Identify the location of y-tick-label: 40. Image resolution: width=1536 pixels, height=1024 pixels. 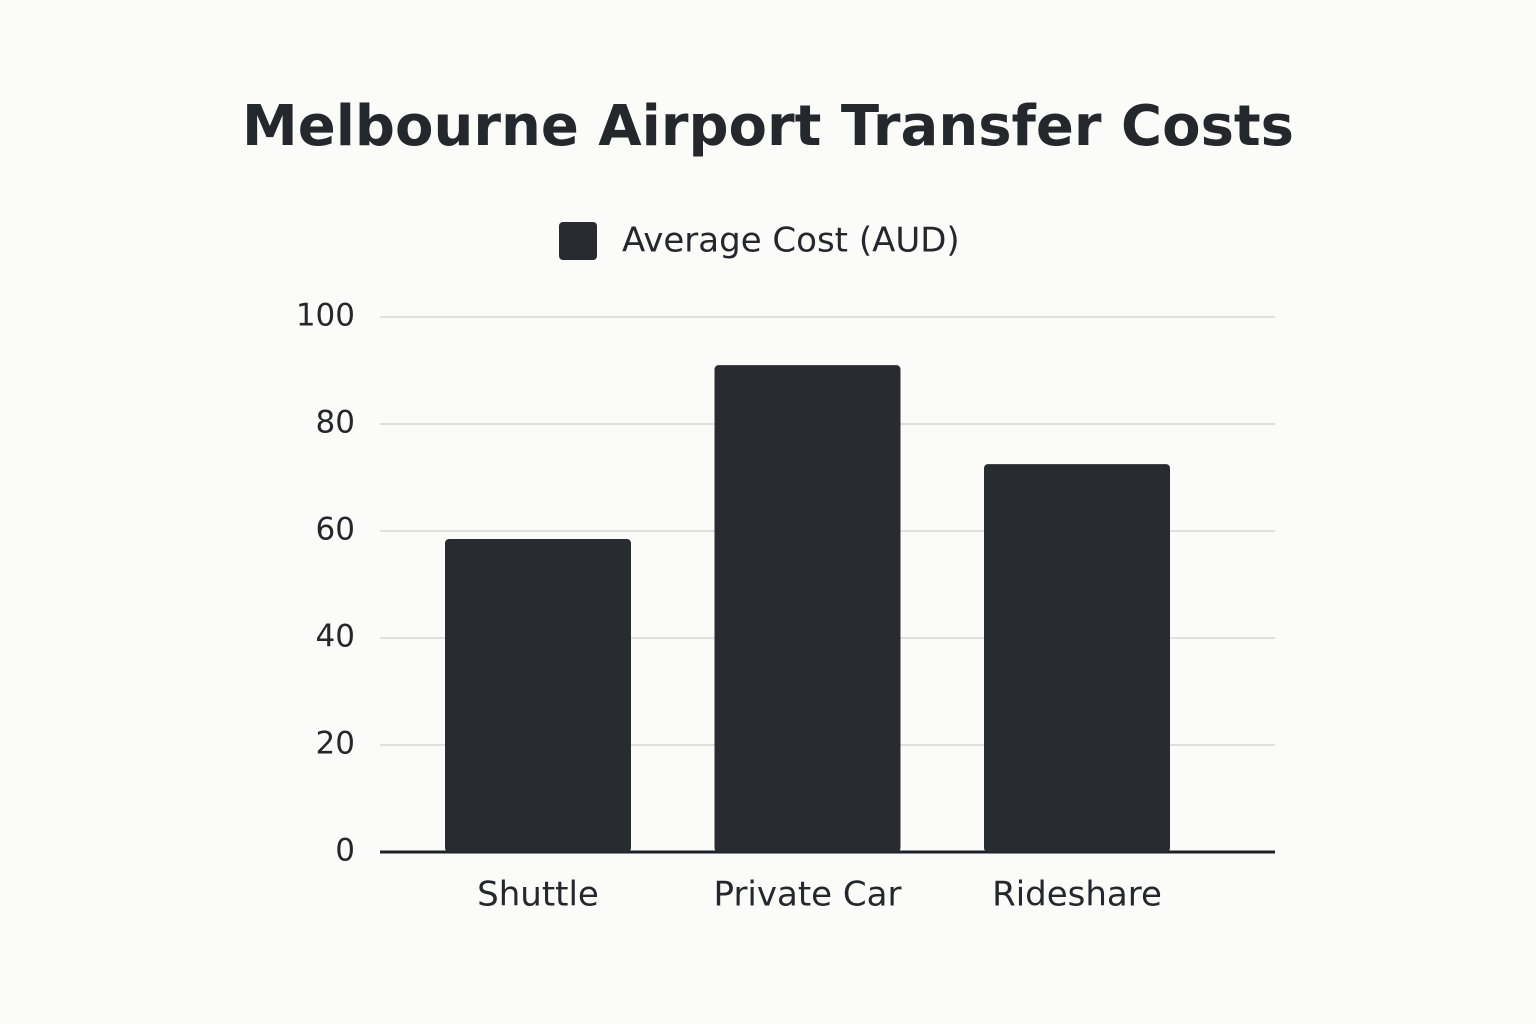
(335, 637).